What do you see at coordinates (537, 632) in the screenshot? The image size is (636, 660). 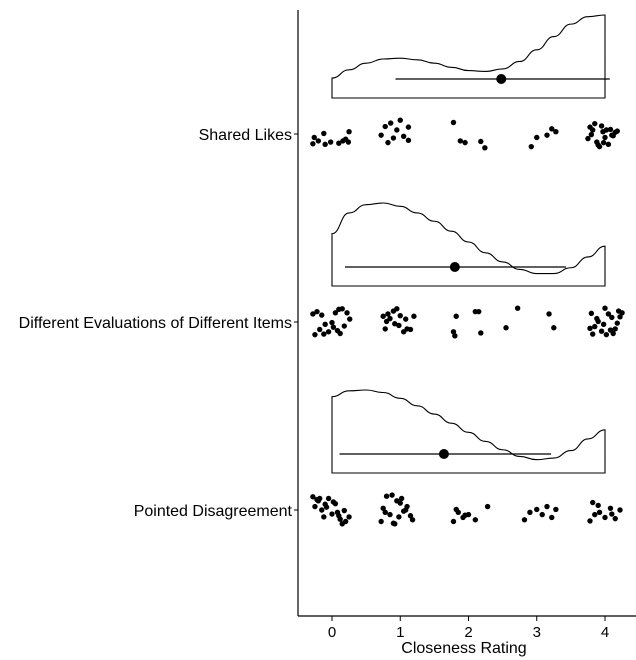 I see `x-tick-label: 3` at bounding box center [537, 632].